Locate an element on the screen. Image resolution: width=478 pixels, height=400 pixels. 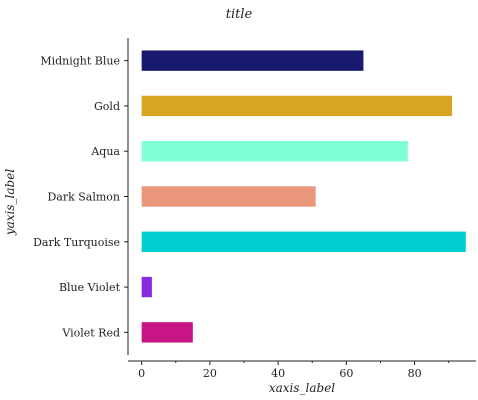
bar-aqua is located at coordinates (274, 151).